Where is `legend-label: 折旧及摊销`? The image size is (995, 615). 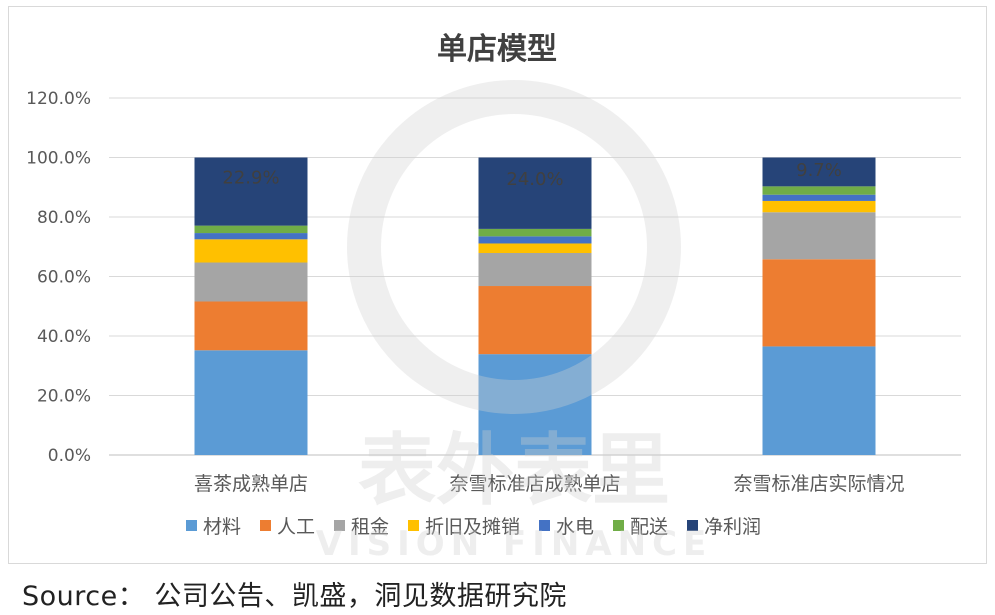
legend-label: 折旧及摊销 is located at coordinates (472, 527).